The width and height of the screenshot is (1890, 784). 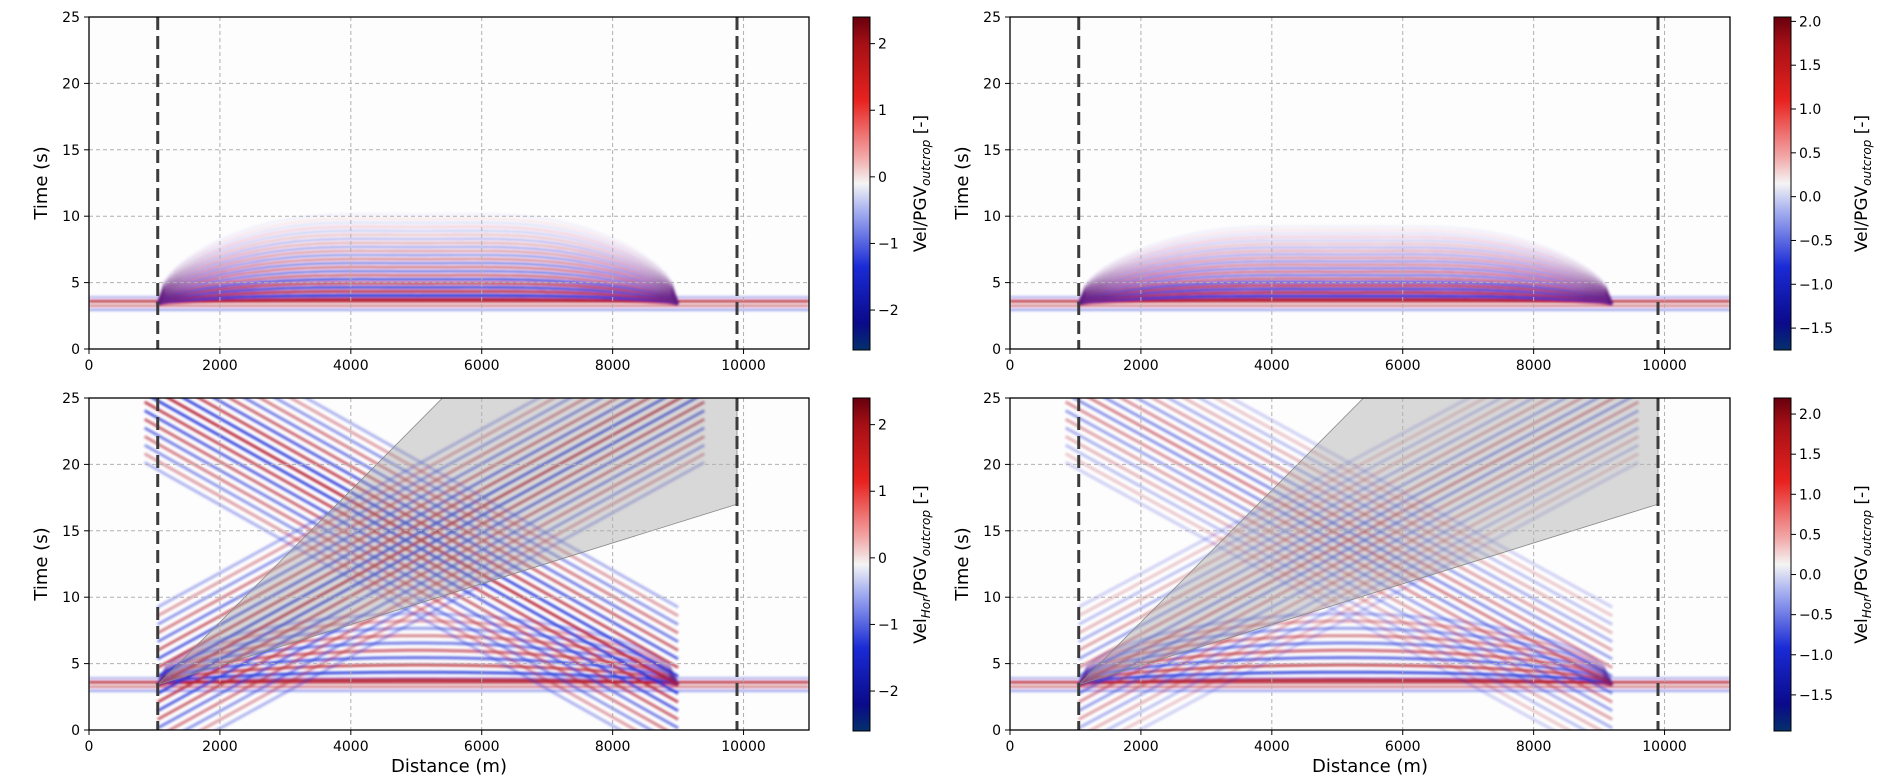 What do you see at coordinates (888, 311) in the screenshot?
I see `colorbar-tick-label: −2` at bounding box center [888, 311].